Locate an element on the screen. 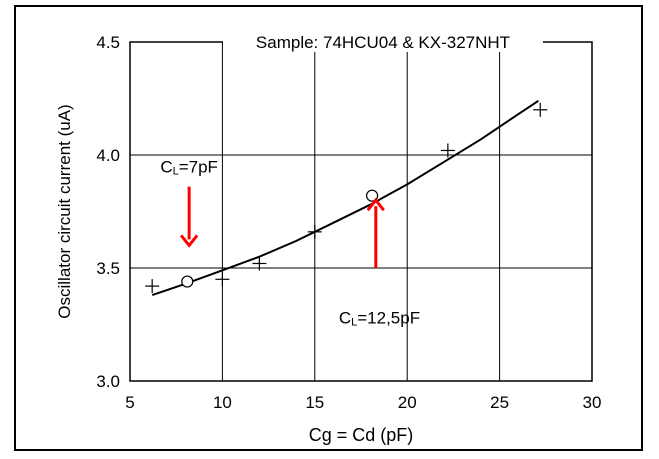 This screenshot has height=459, width=659. x-tick-label: 15 is located at coordinates (314, 402).